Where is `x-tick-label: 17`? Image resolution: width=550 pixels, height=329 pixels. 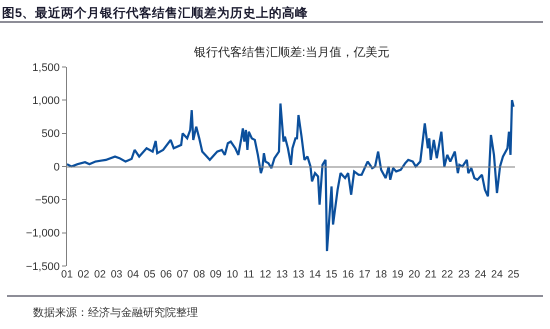
x-tick-label: 17 is located at coordinates (364, 274).